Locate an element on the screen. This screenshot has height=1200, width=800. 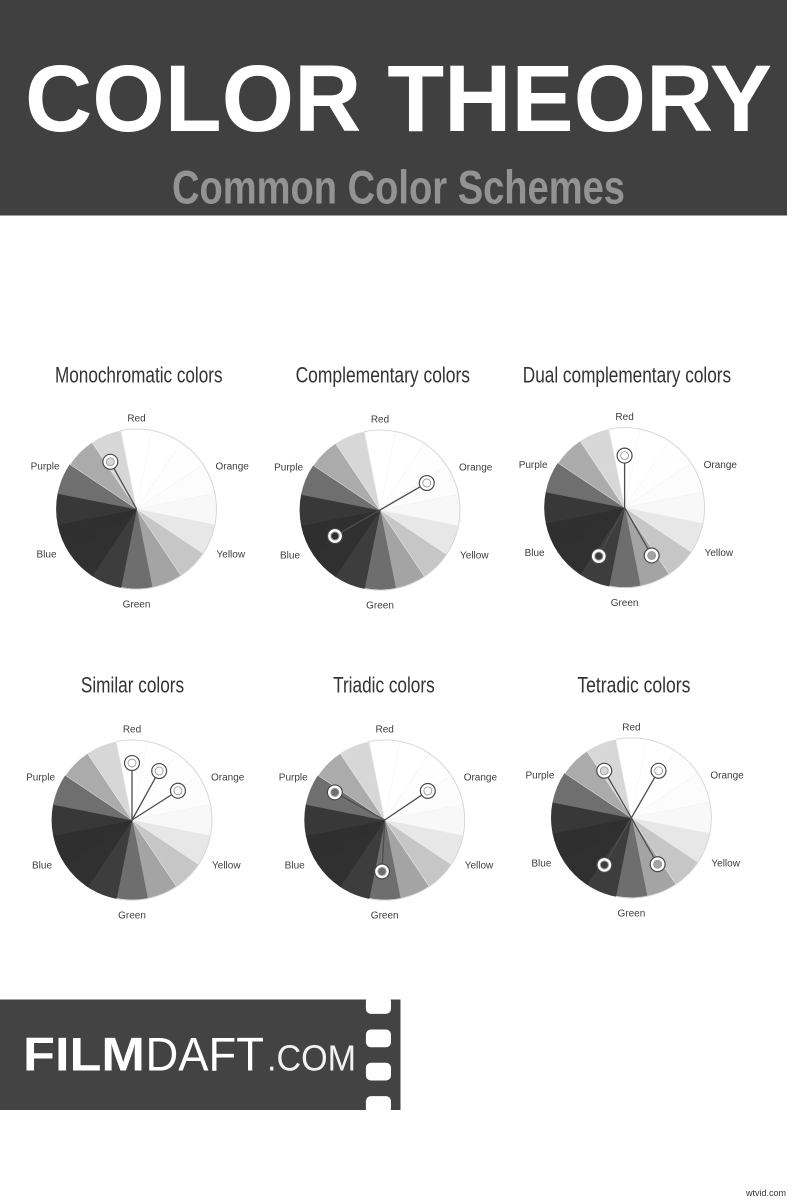
svg-text: DAFT is located at coordinates (205, 1054).